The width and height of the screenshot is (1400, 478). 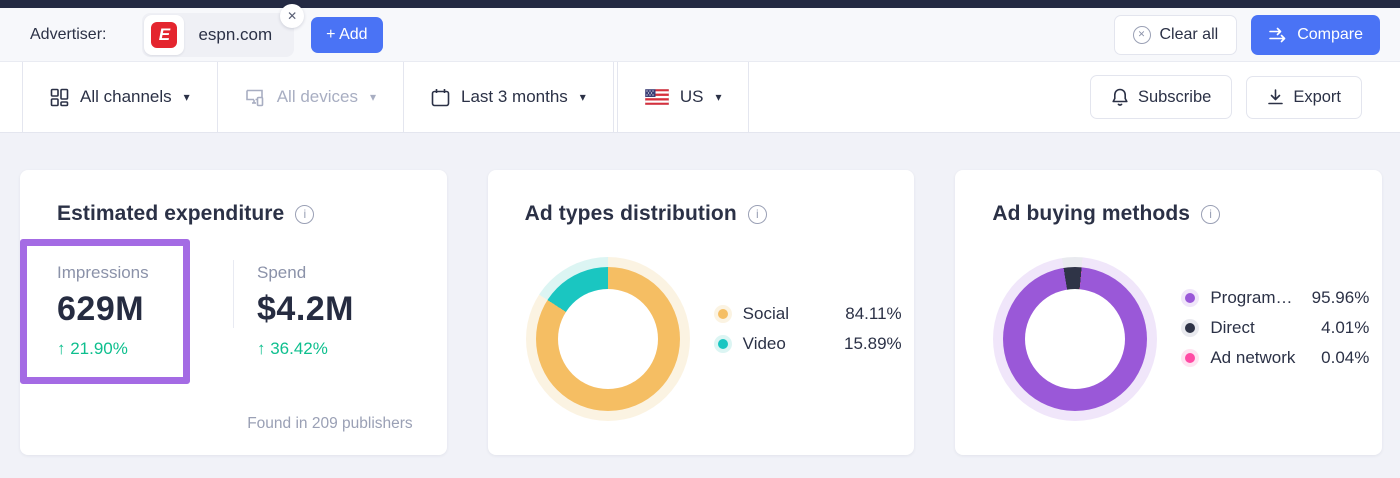 I want to click on subscribe-label: Subscribe, so click(x=1174, y=96).